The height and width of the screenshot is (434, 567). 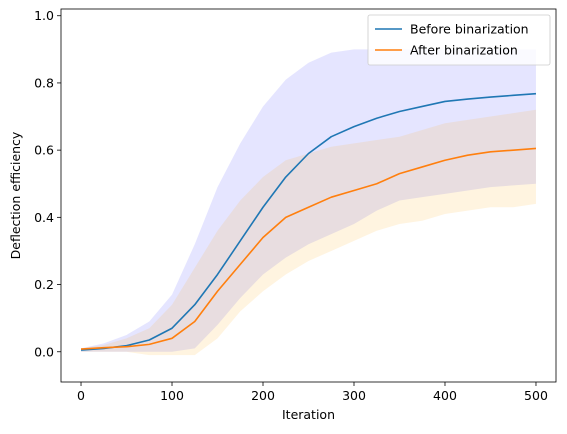 I want to click on y-tick-label-3: 0.6, so click(x=44, y=150).